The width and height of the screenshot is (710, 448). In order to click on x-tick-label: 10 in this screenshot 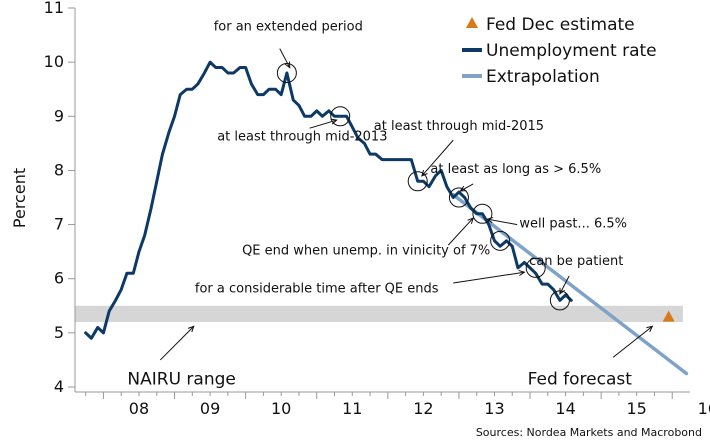, I will do `click(281, 408)`.